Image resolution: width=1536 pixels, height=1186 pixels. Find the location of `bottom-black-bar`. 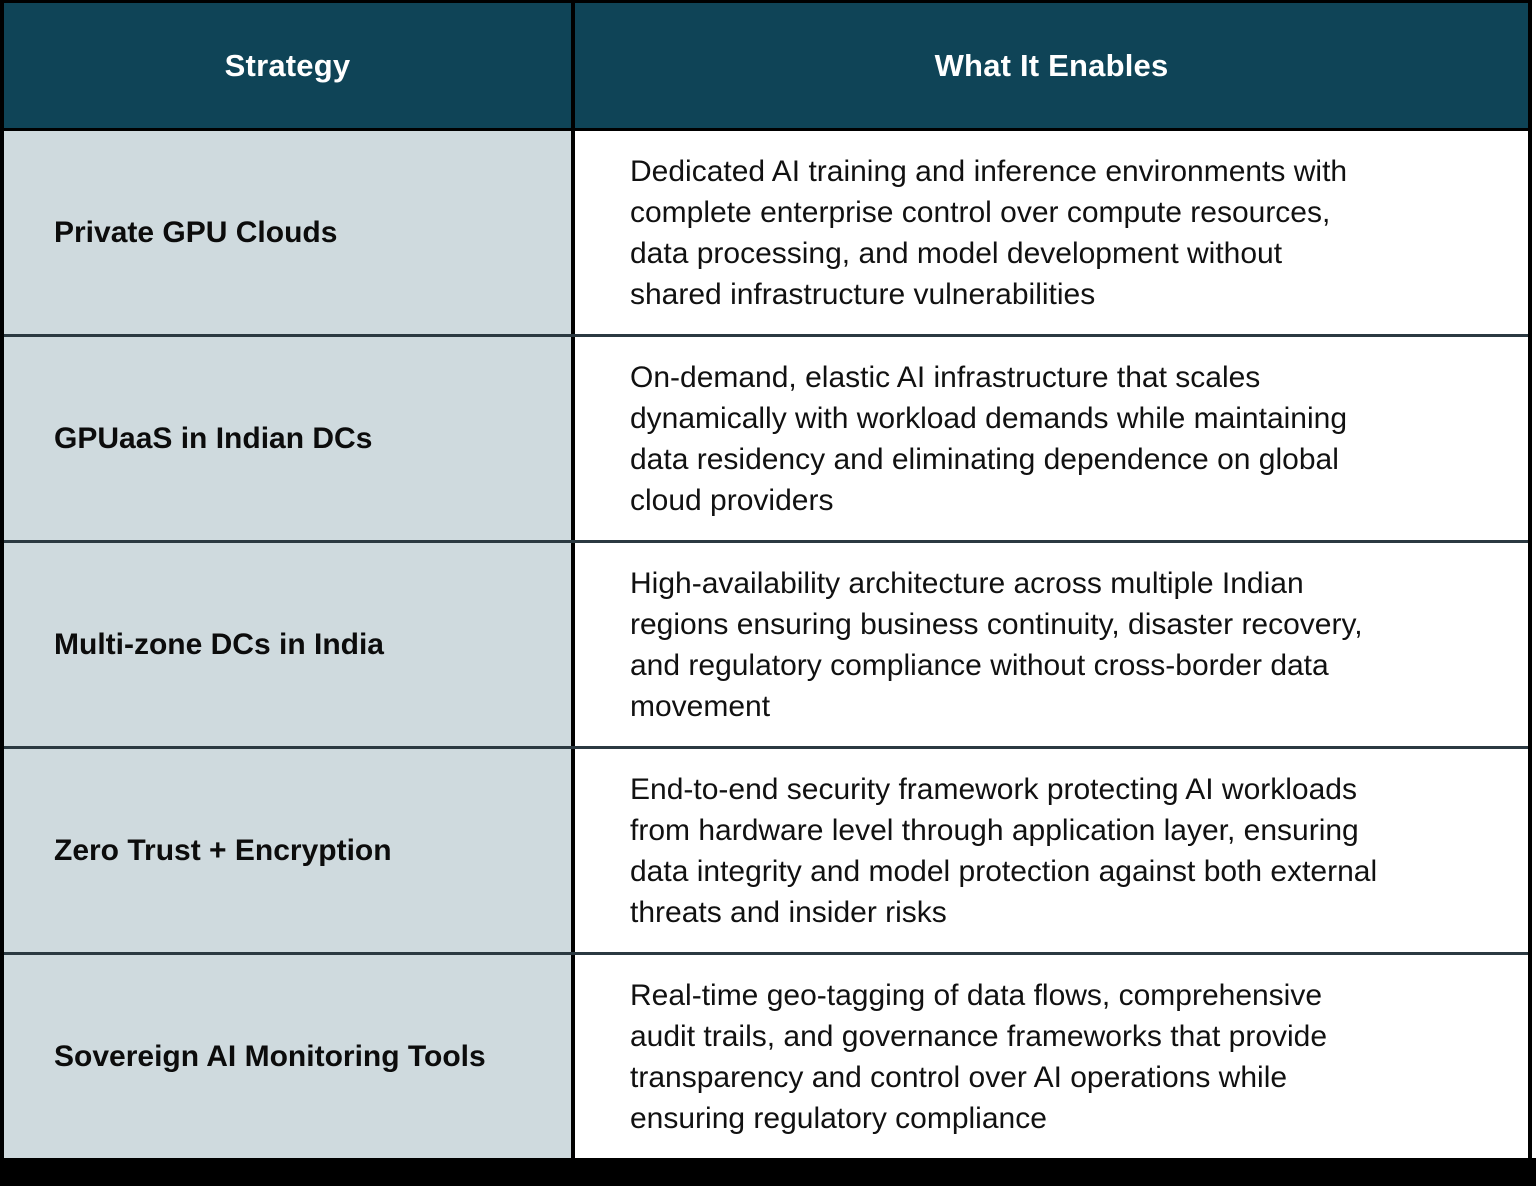

bottom-black-bar is located at coordinates (768, 1172).